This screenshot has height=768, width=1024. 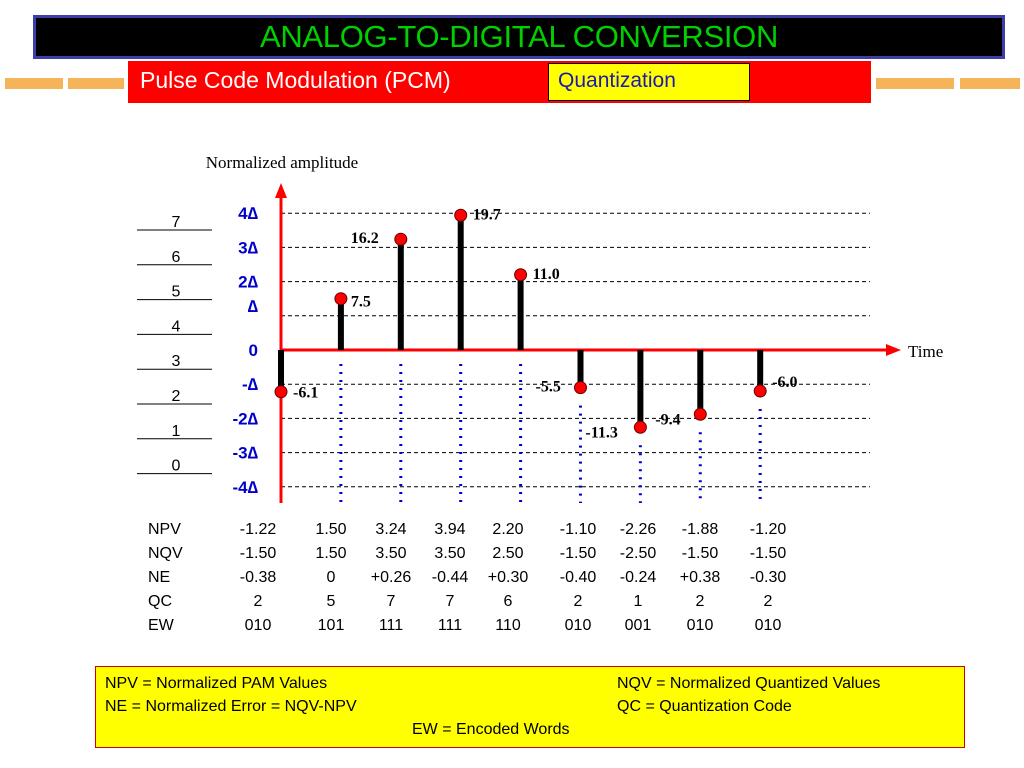 I want to click on topic-highlight-box, so click(x=649, y=82).